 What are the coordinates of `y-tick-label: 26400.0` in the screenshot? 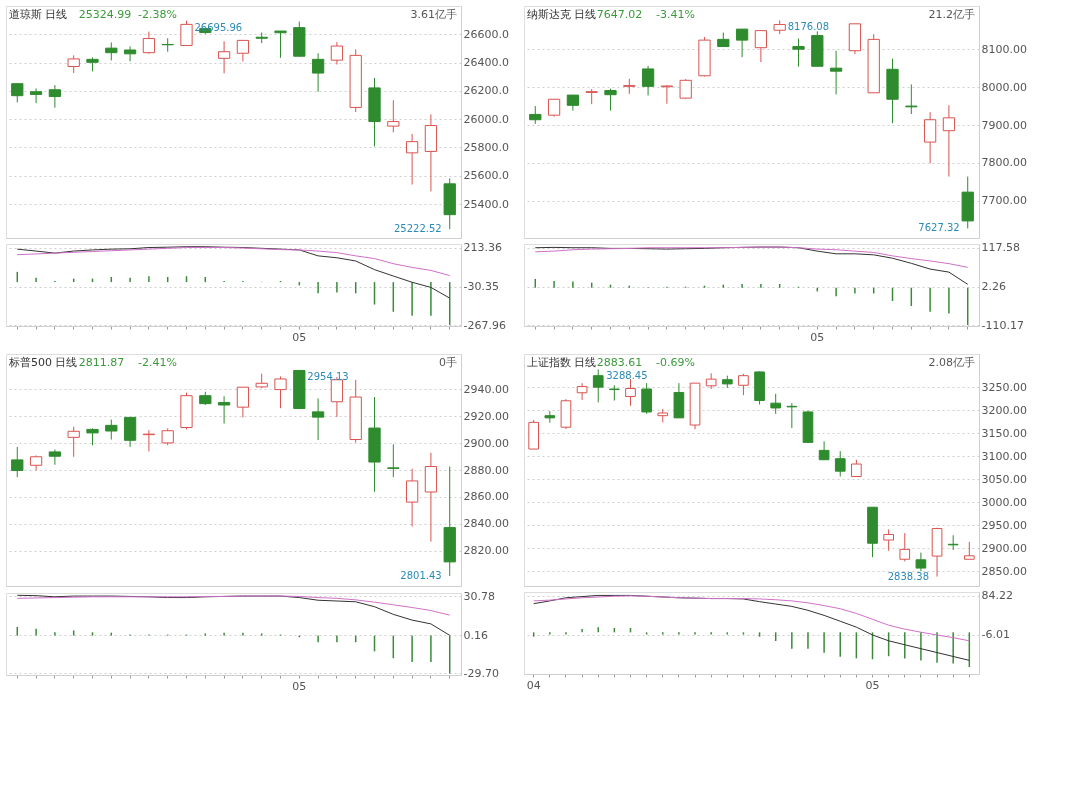 It's located at (486, 63).